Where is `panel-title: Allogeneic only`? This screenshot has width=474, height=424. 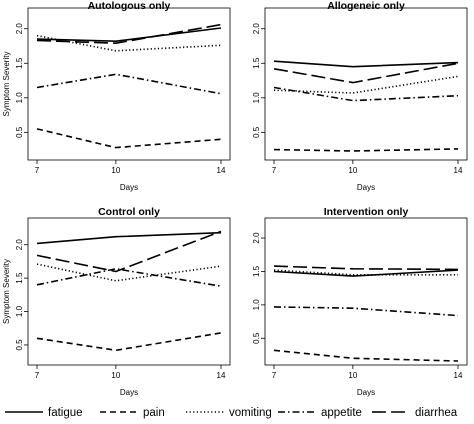 panel-title: Allogeneic only is located at coordinates (366, 6).